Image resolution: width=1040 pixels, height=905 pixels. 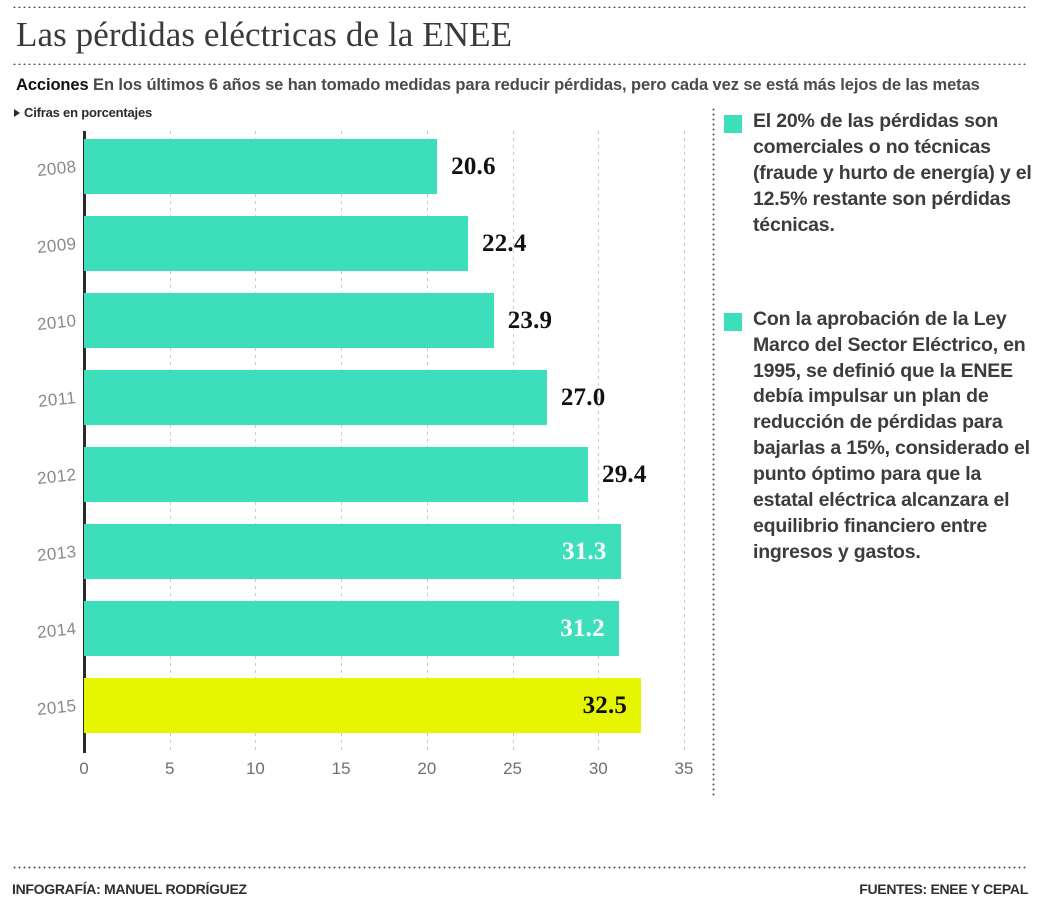 What do you see at coordinates (351, 629) in the screenshot?
I see `bar-2014` at bounding box center [351, 629].